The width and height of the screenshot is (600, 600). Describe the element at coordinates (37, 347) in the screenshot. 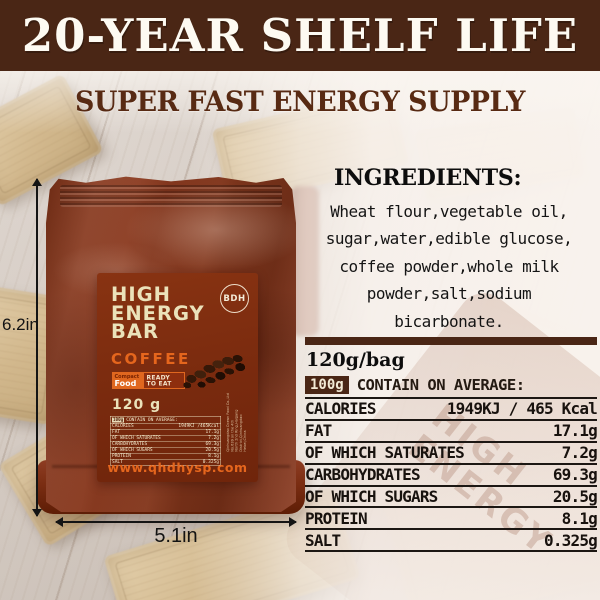

I see `height-dimension-arrow` at that location.